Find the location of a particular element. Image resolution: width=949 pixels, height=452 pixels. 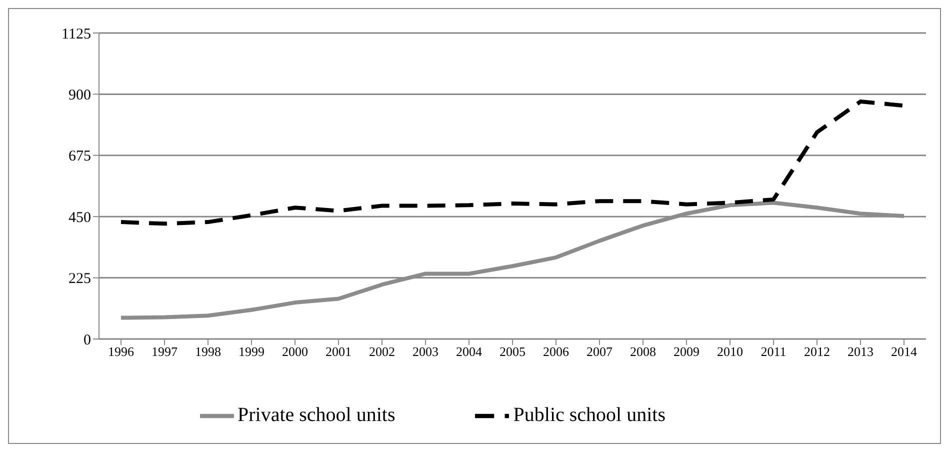

x-tick-label: 2004 is located at coordinates (469, 352).